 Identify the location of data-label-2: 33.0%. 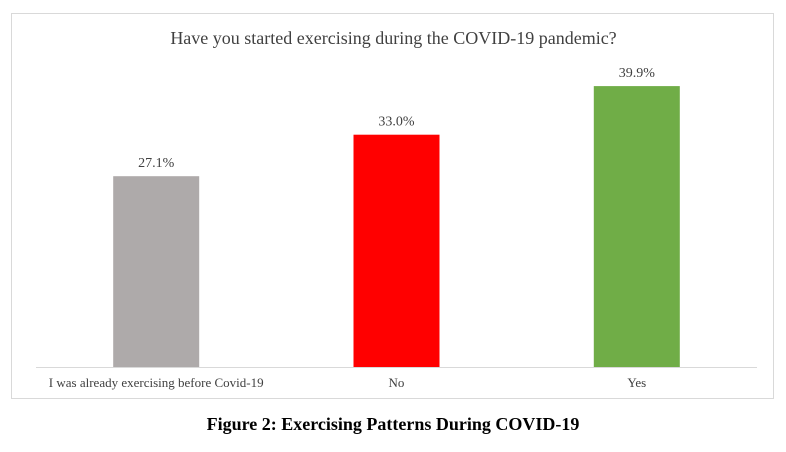
(396, 122).